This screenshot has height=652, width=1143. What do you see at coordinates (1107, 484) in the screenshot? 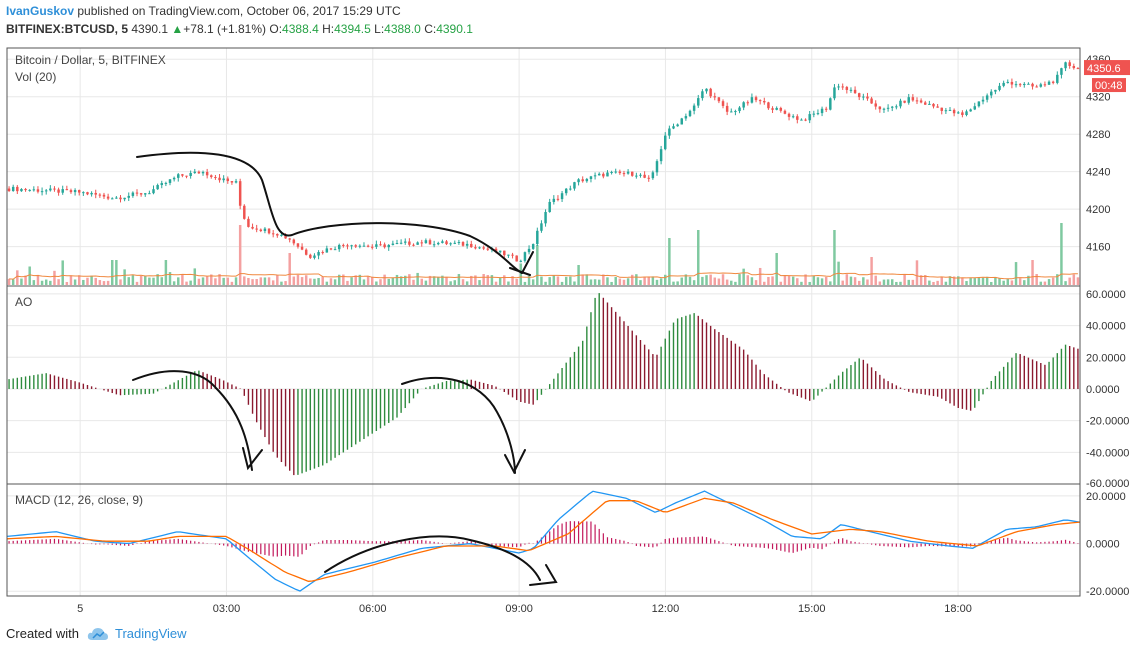
I see `ao-bottom-tick-label: -60.0000` at bounding box center [1107, 484].